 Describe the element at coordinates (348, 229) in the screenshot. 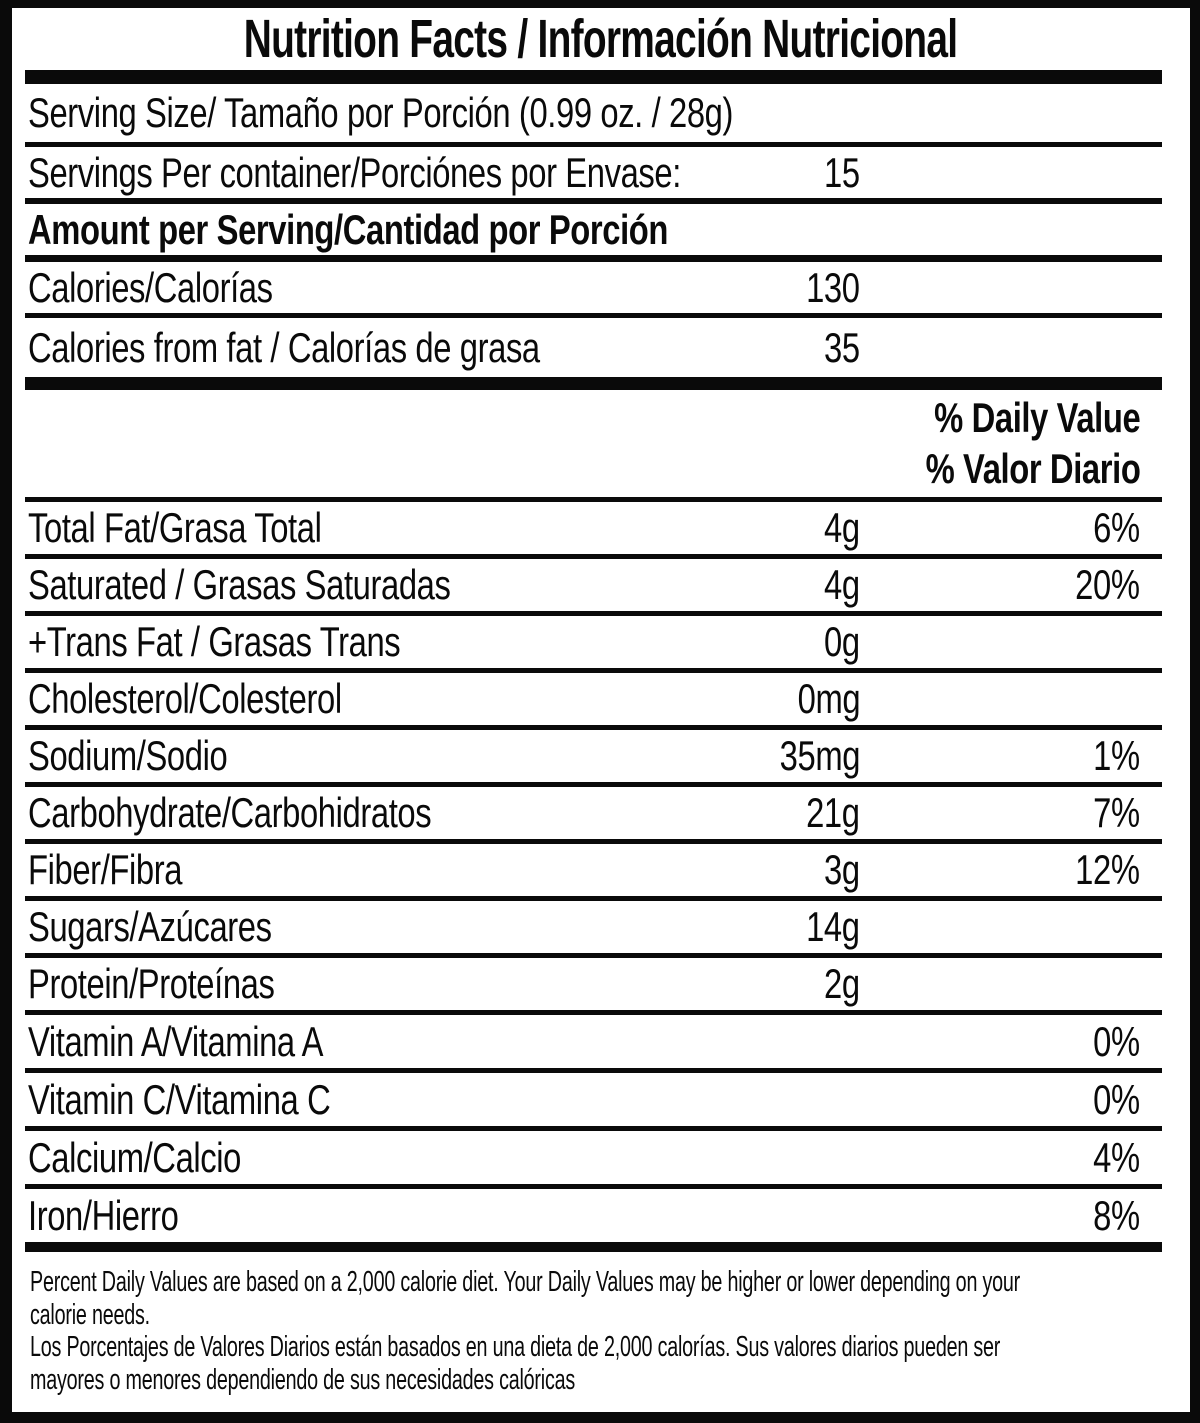

I see `amount-per-serving-label: Amount per Serving/Cantidad por Porción` at that location.